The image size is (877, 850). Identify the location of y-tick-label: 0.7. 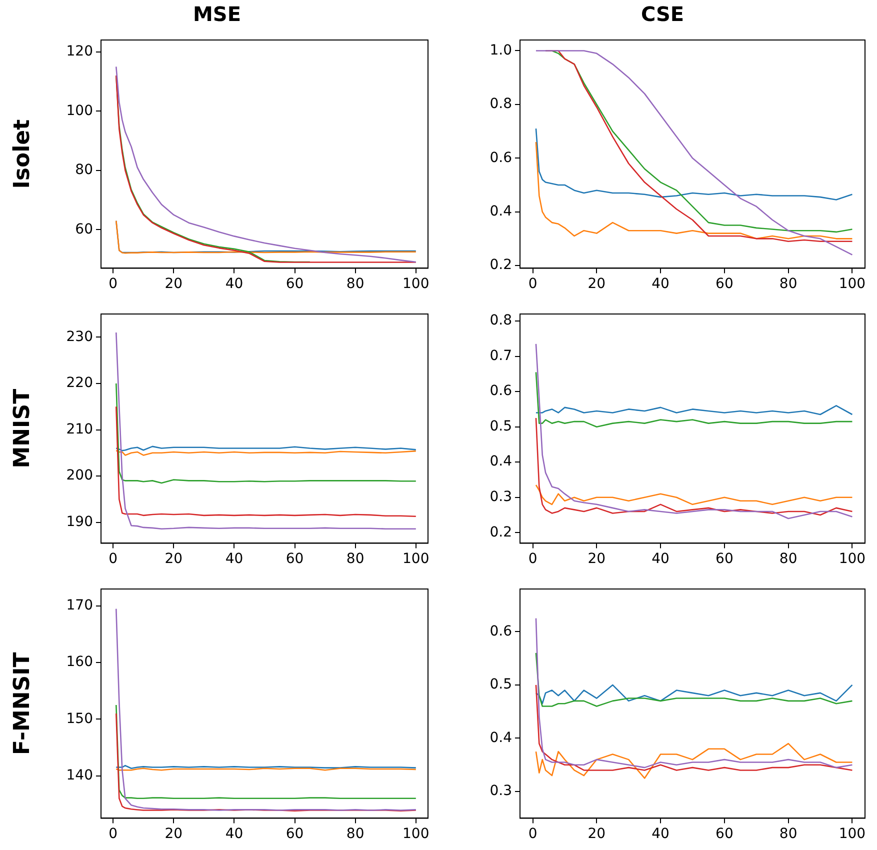
(501, 356).